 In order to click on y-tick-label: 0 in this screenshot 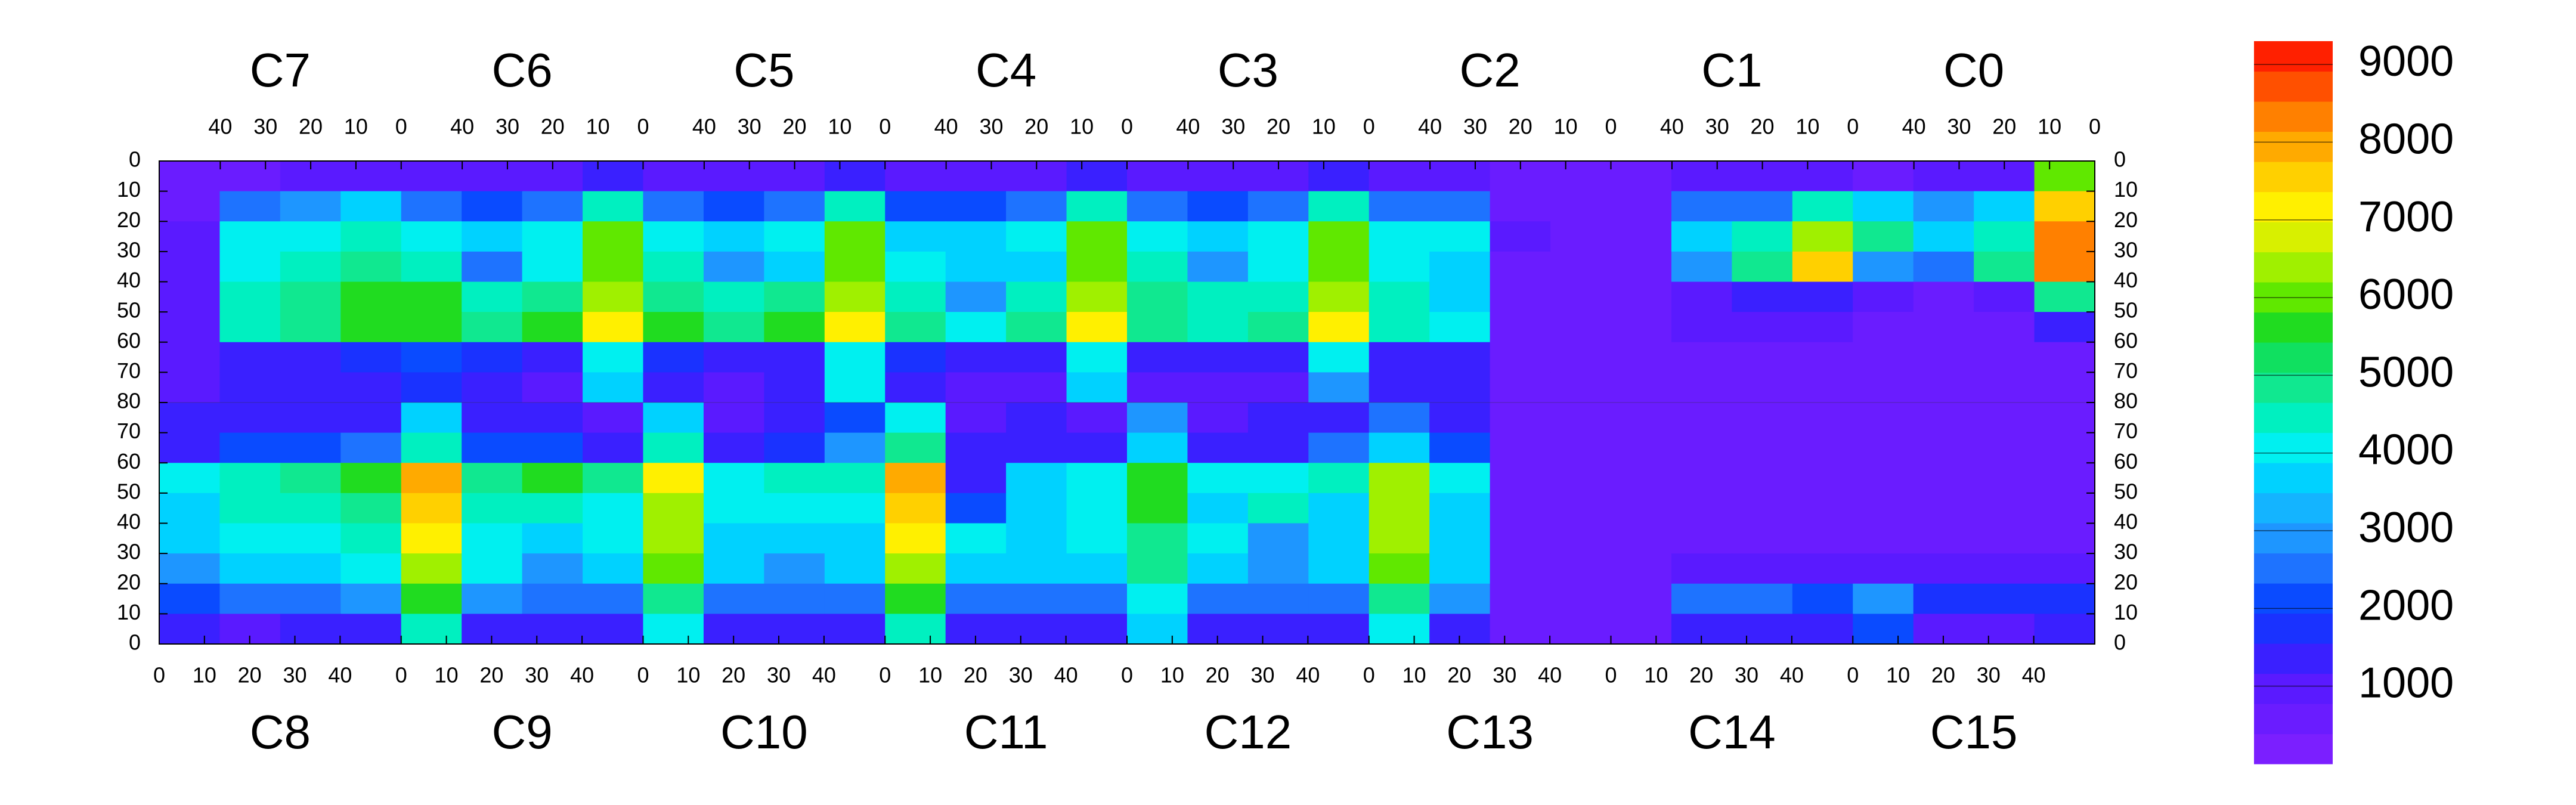, I will do `click(135, 642)`.